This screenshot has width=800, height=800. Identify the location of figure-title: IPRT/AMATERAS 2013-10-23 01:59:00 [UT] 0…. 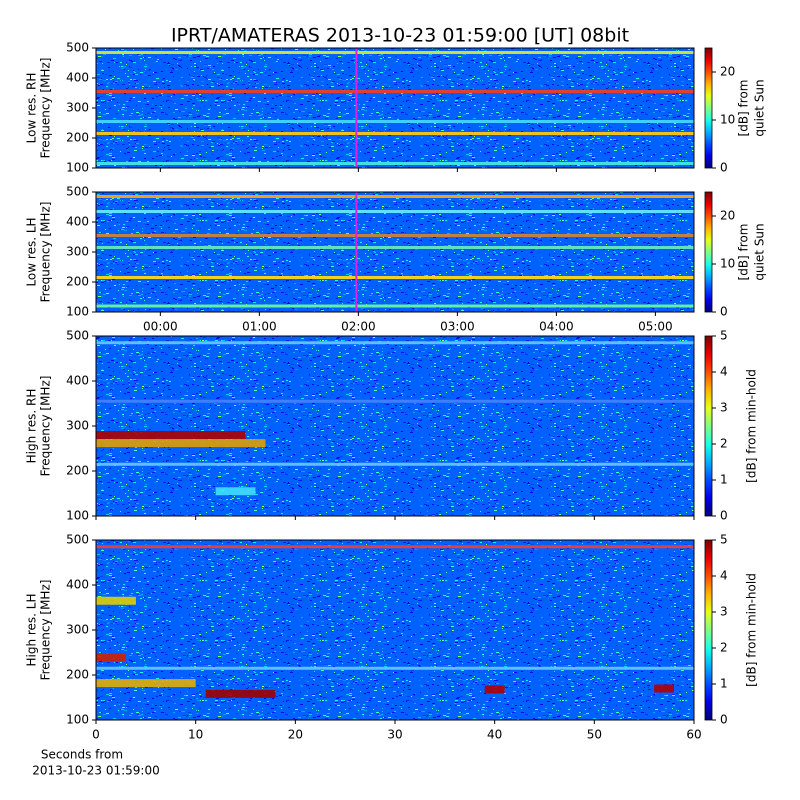
(400, 36).